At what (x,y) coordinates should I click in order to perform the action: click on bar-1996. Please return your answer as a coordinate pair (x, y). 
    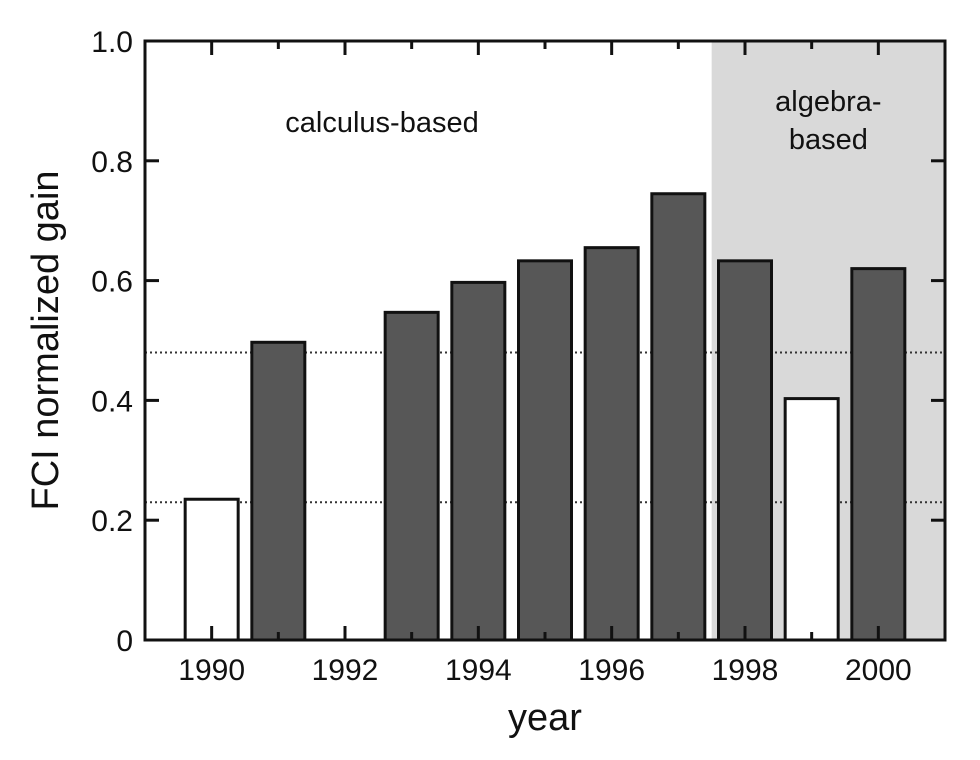
    Looking at the image, I should click on (611, 444).